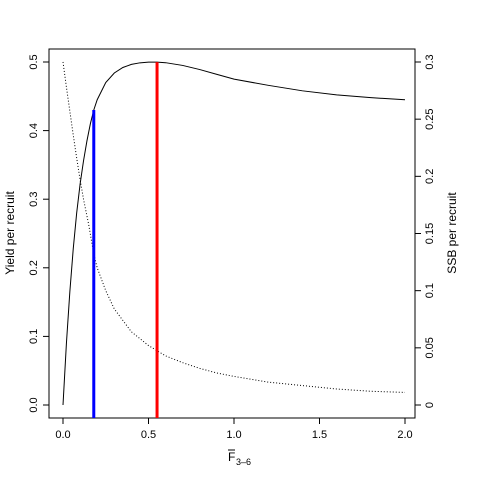 The image size is (480, 480). I want to click on y-left-tick-label: 0.4, so click(34, 130).